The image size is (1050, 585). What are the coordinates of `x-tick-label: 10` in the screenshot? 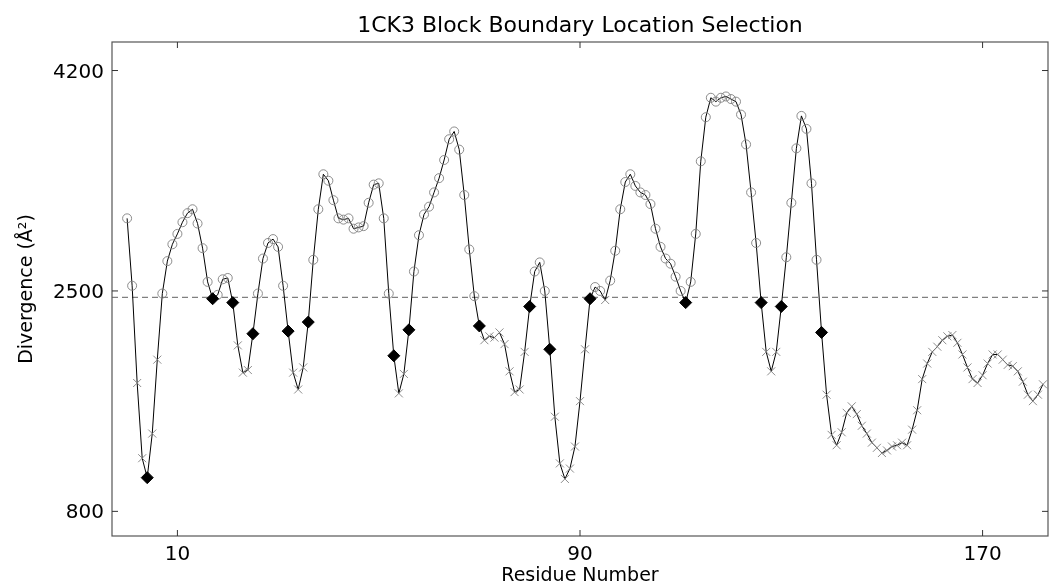 It's located at (177, 553).